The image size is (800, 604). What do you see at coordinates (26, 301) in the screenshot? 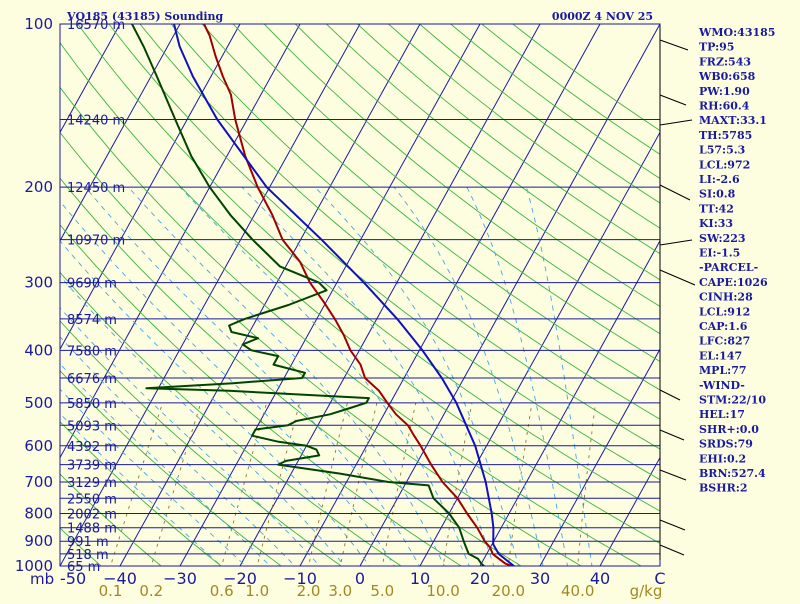
I see `dry-adiabat-line` at bounding box center [26, 301].